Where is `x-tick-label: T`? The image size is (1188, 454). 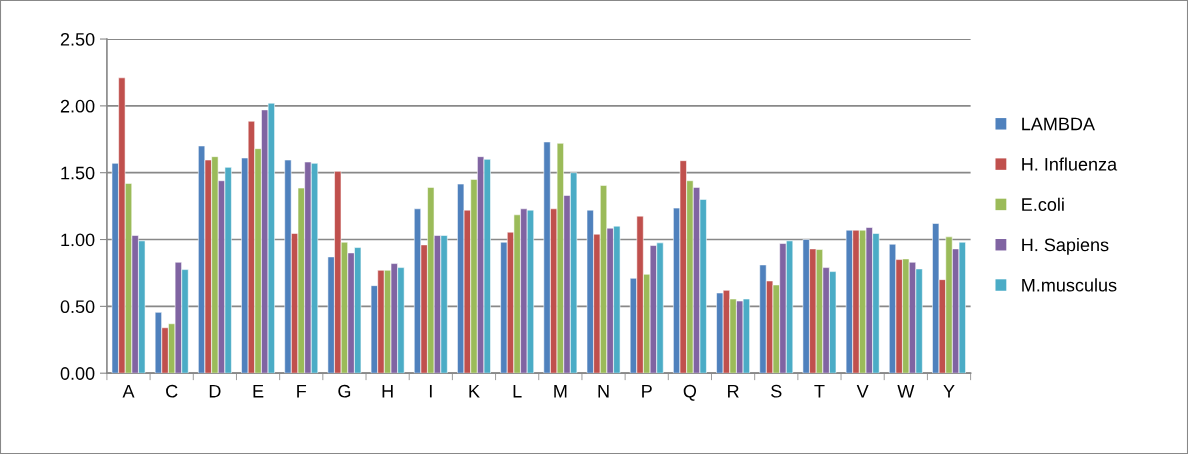
x-tick-label: T is located at coordinates (819, 391).